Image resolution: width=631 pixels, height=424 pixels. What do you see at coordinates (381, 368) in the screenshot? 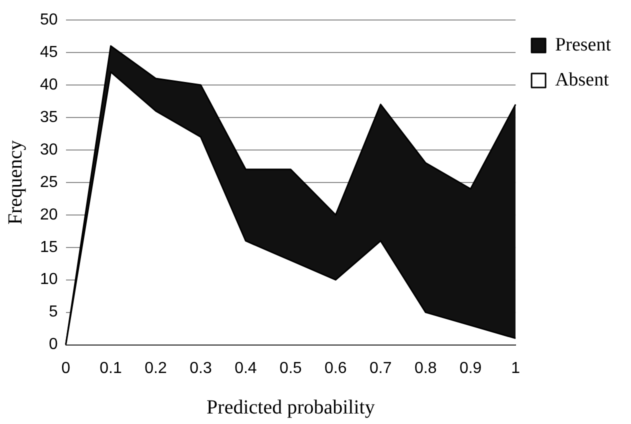
I see `x-tick-label: 0.7` at bounding box center [381, 368].